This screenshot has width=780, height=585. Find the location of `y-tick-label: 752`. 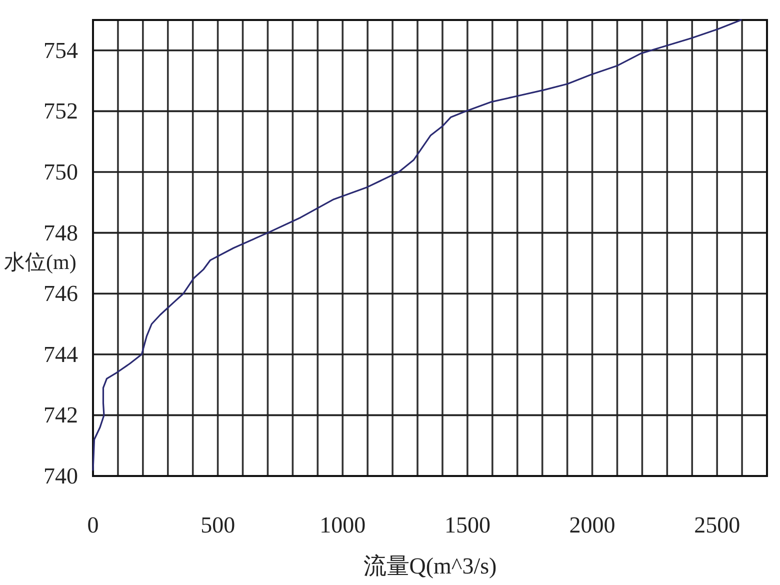

y-tick-label: 752 is located at coordinates (61, 111).